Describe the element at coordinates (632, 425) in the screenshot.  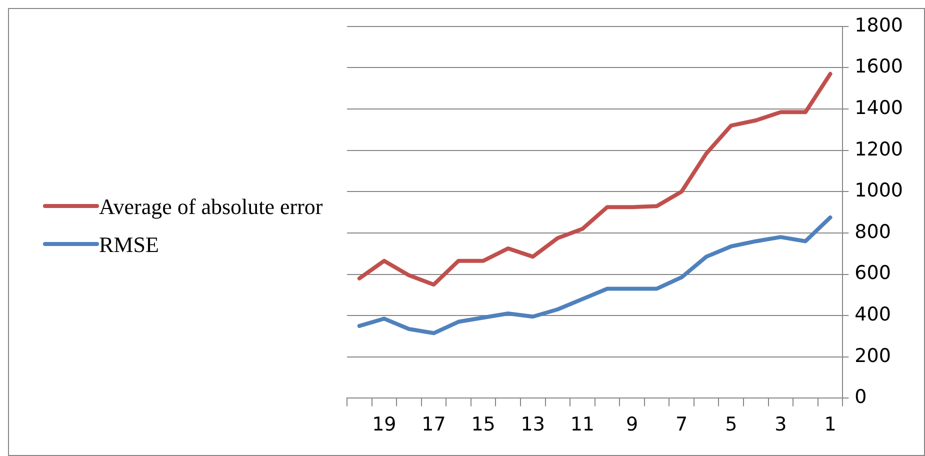
I see `x-tick-label: 9` at that location.